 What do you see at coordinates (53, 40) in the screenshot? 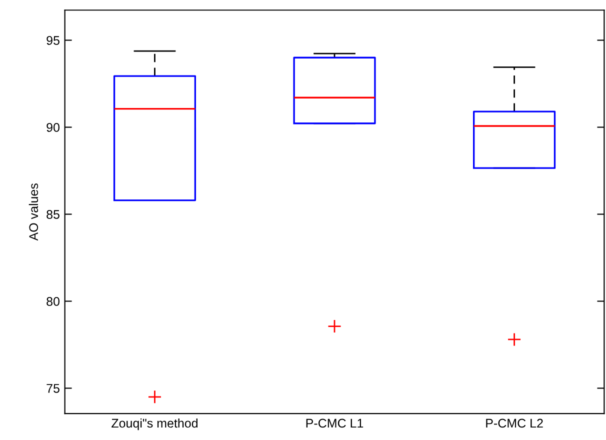
I see `y-tick-label: 95` at bounding box center [53, 40].